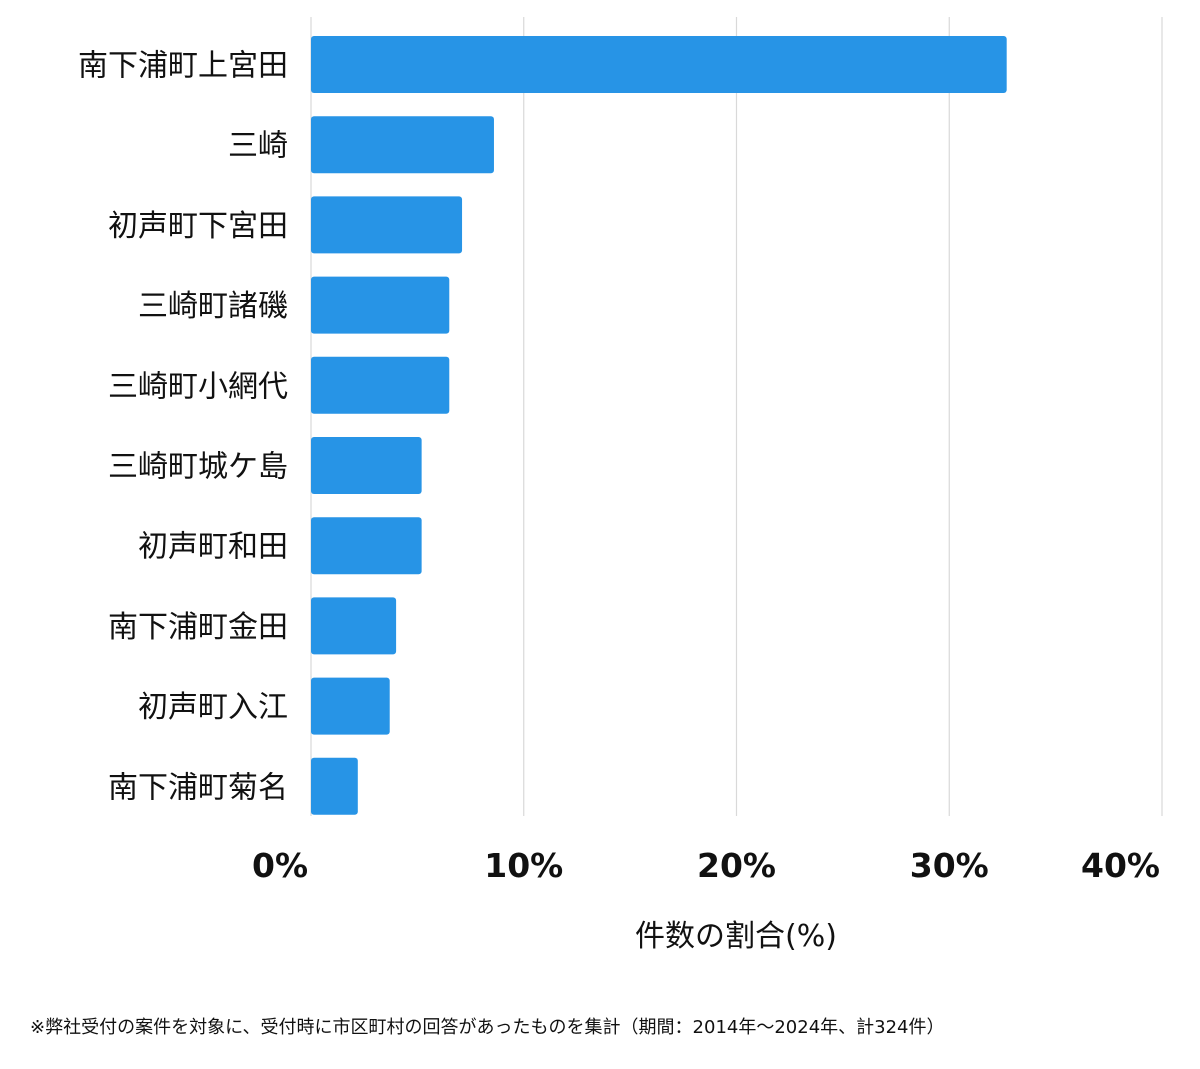 This screenshot has height=1069, width=1200. Describe the element at coordinates (736, 865) in the screenshot. I see `x-tick-label: 20%` at that location.